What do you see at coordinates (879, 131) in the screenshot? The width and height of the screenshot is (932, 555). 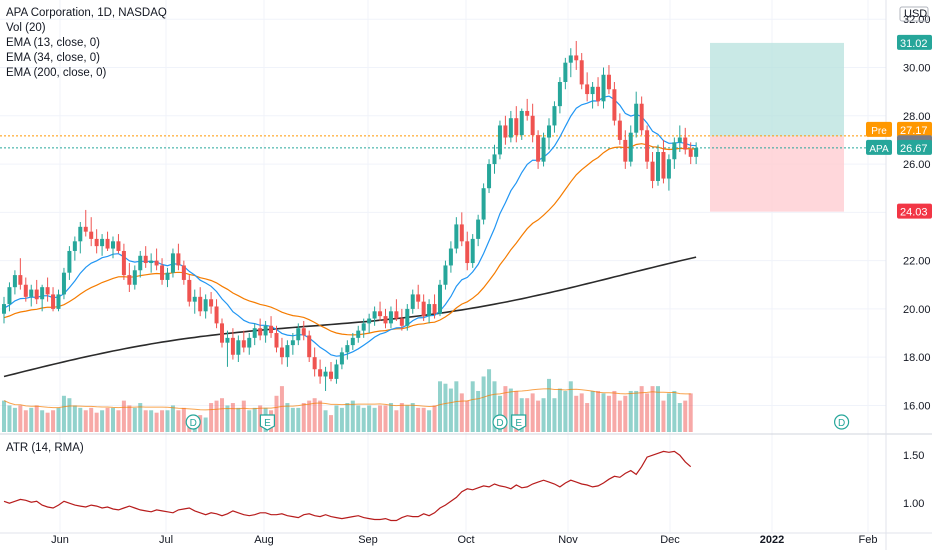 I see `pre-tag-text: Pre` at bounding box center [879, 131].